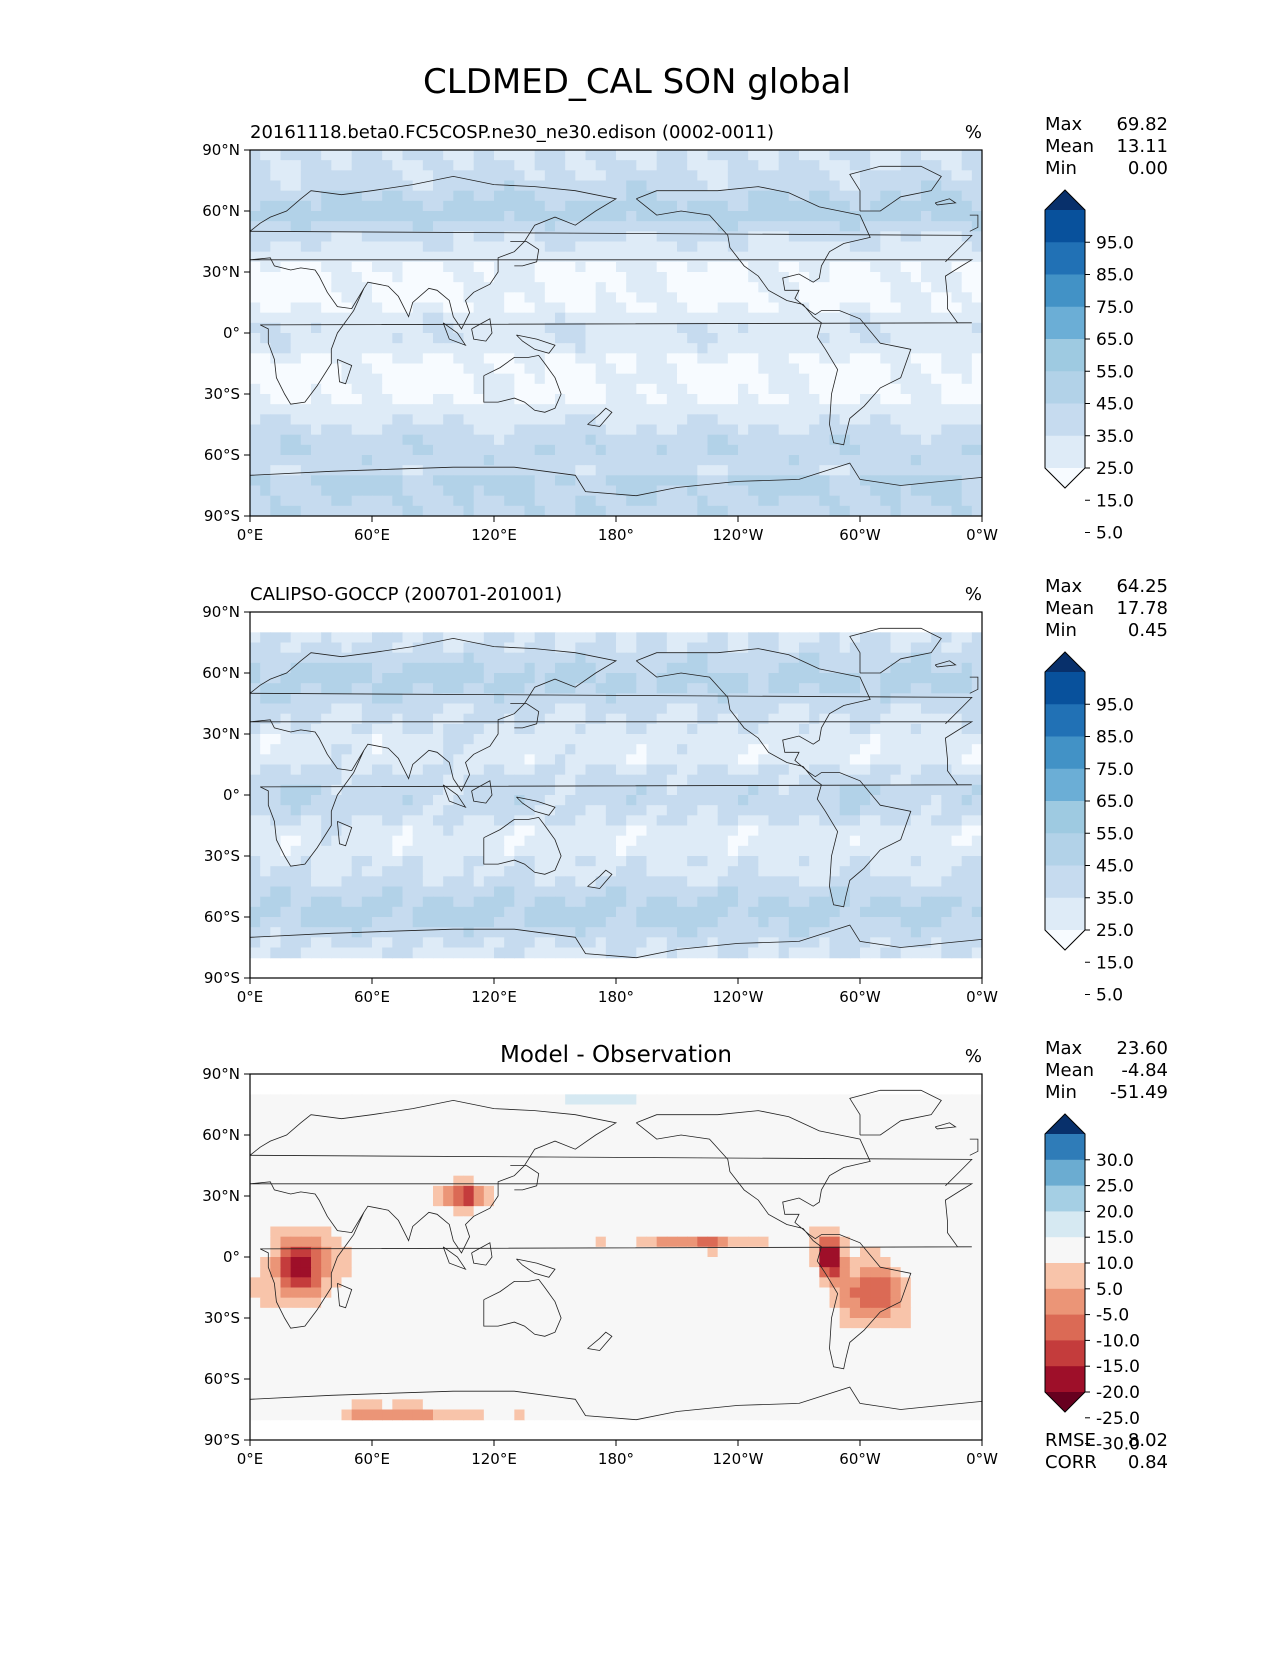 This screenshot has height=1654, width=1275. What do you see at coordinates (1065, 355) in the screenshot?
I see `colorbar-swatch` at bounding box center [1065, 355].